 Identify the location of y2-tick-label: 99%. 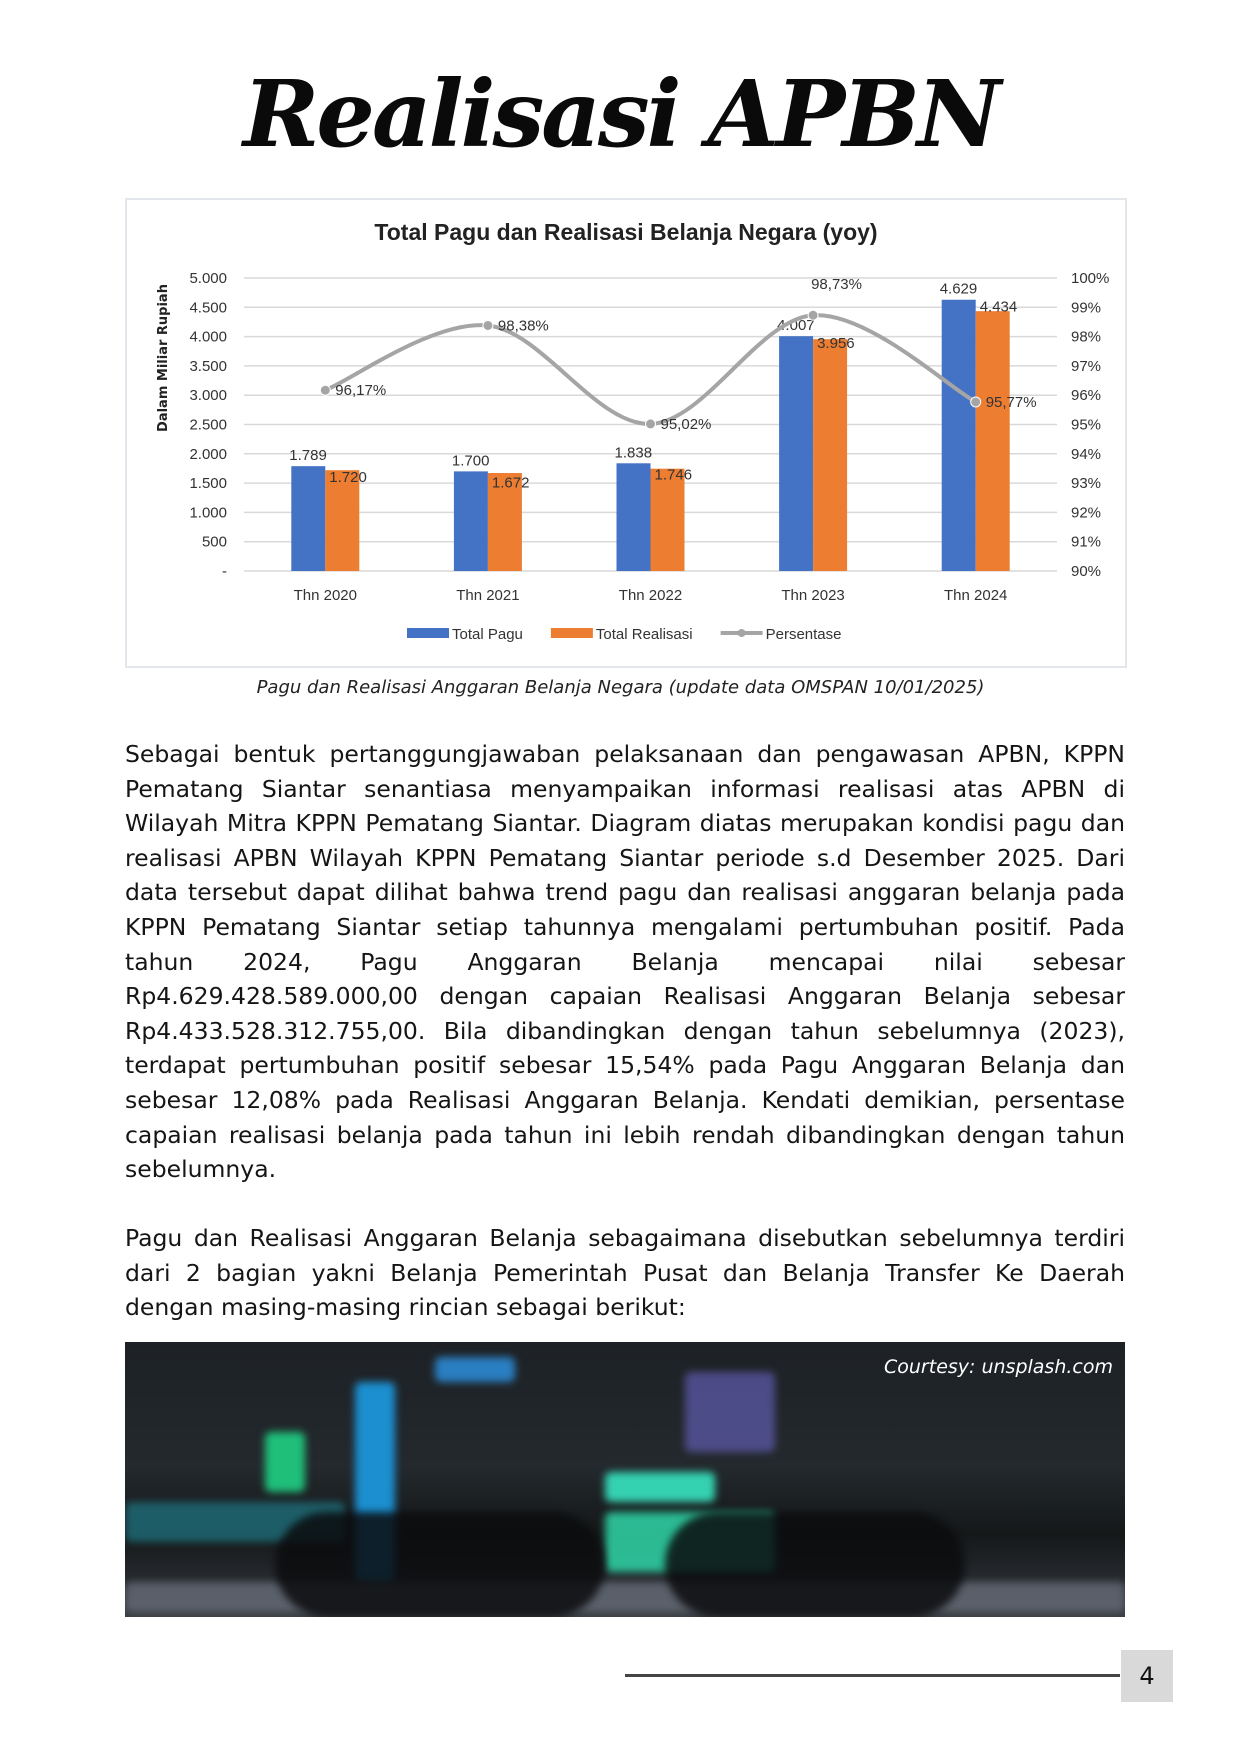
(1086, 307).